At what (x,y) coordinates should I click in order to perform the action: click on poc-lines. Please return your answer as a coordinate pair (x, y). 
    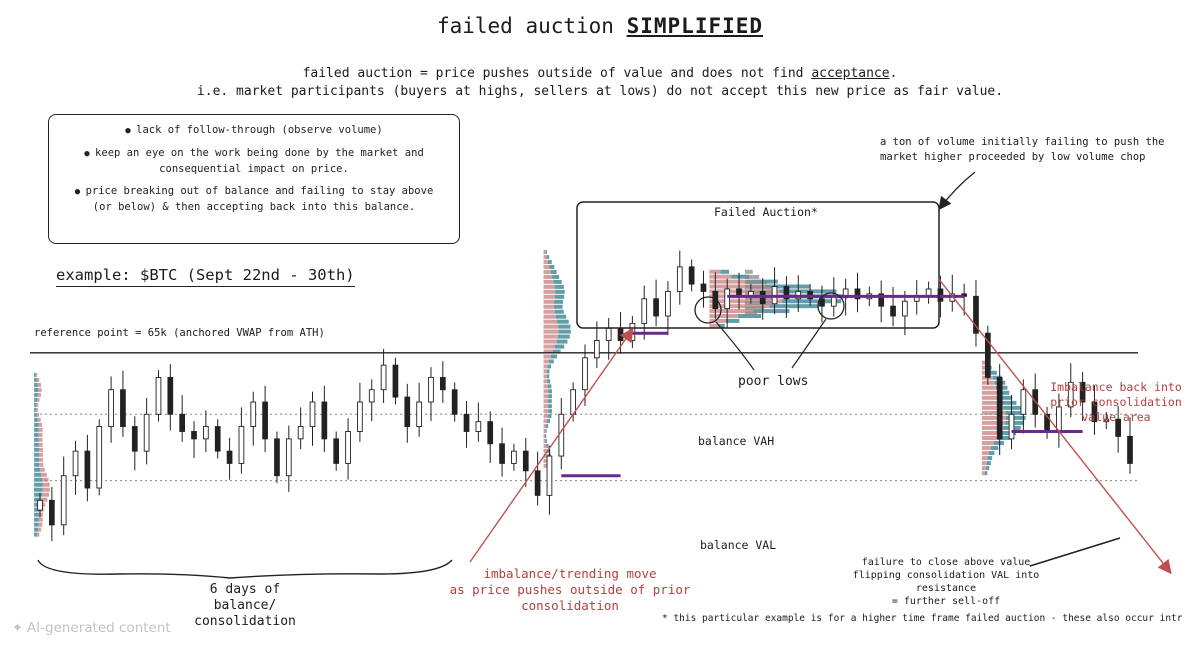
    Looking at the image, I should click on (822, 386).